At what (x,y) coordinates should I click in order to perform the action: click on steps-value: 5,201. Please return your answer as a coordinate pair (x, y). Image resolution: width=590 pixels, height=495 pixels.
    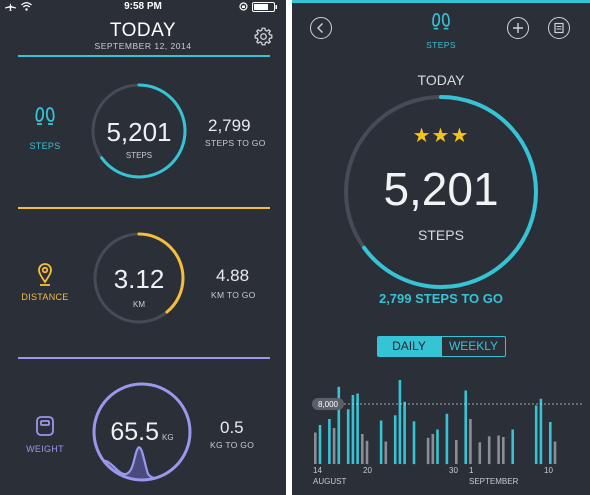
    Looking at the image, I should click on (139, 132).